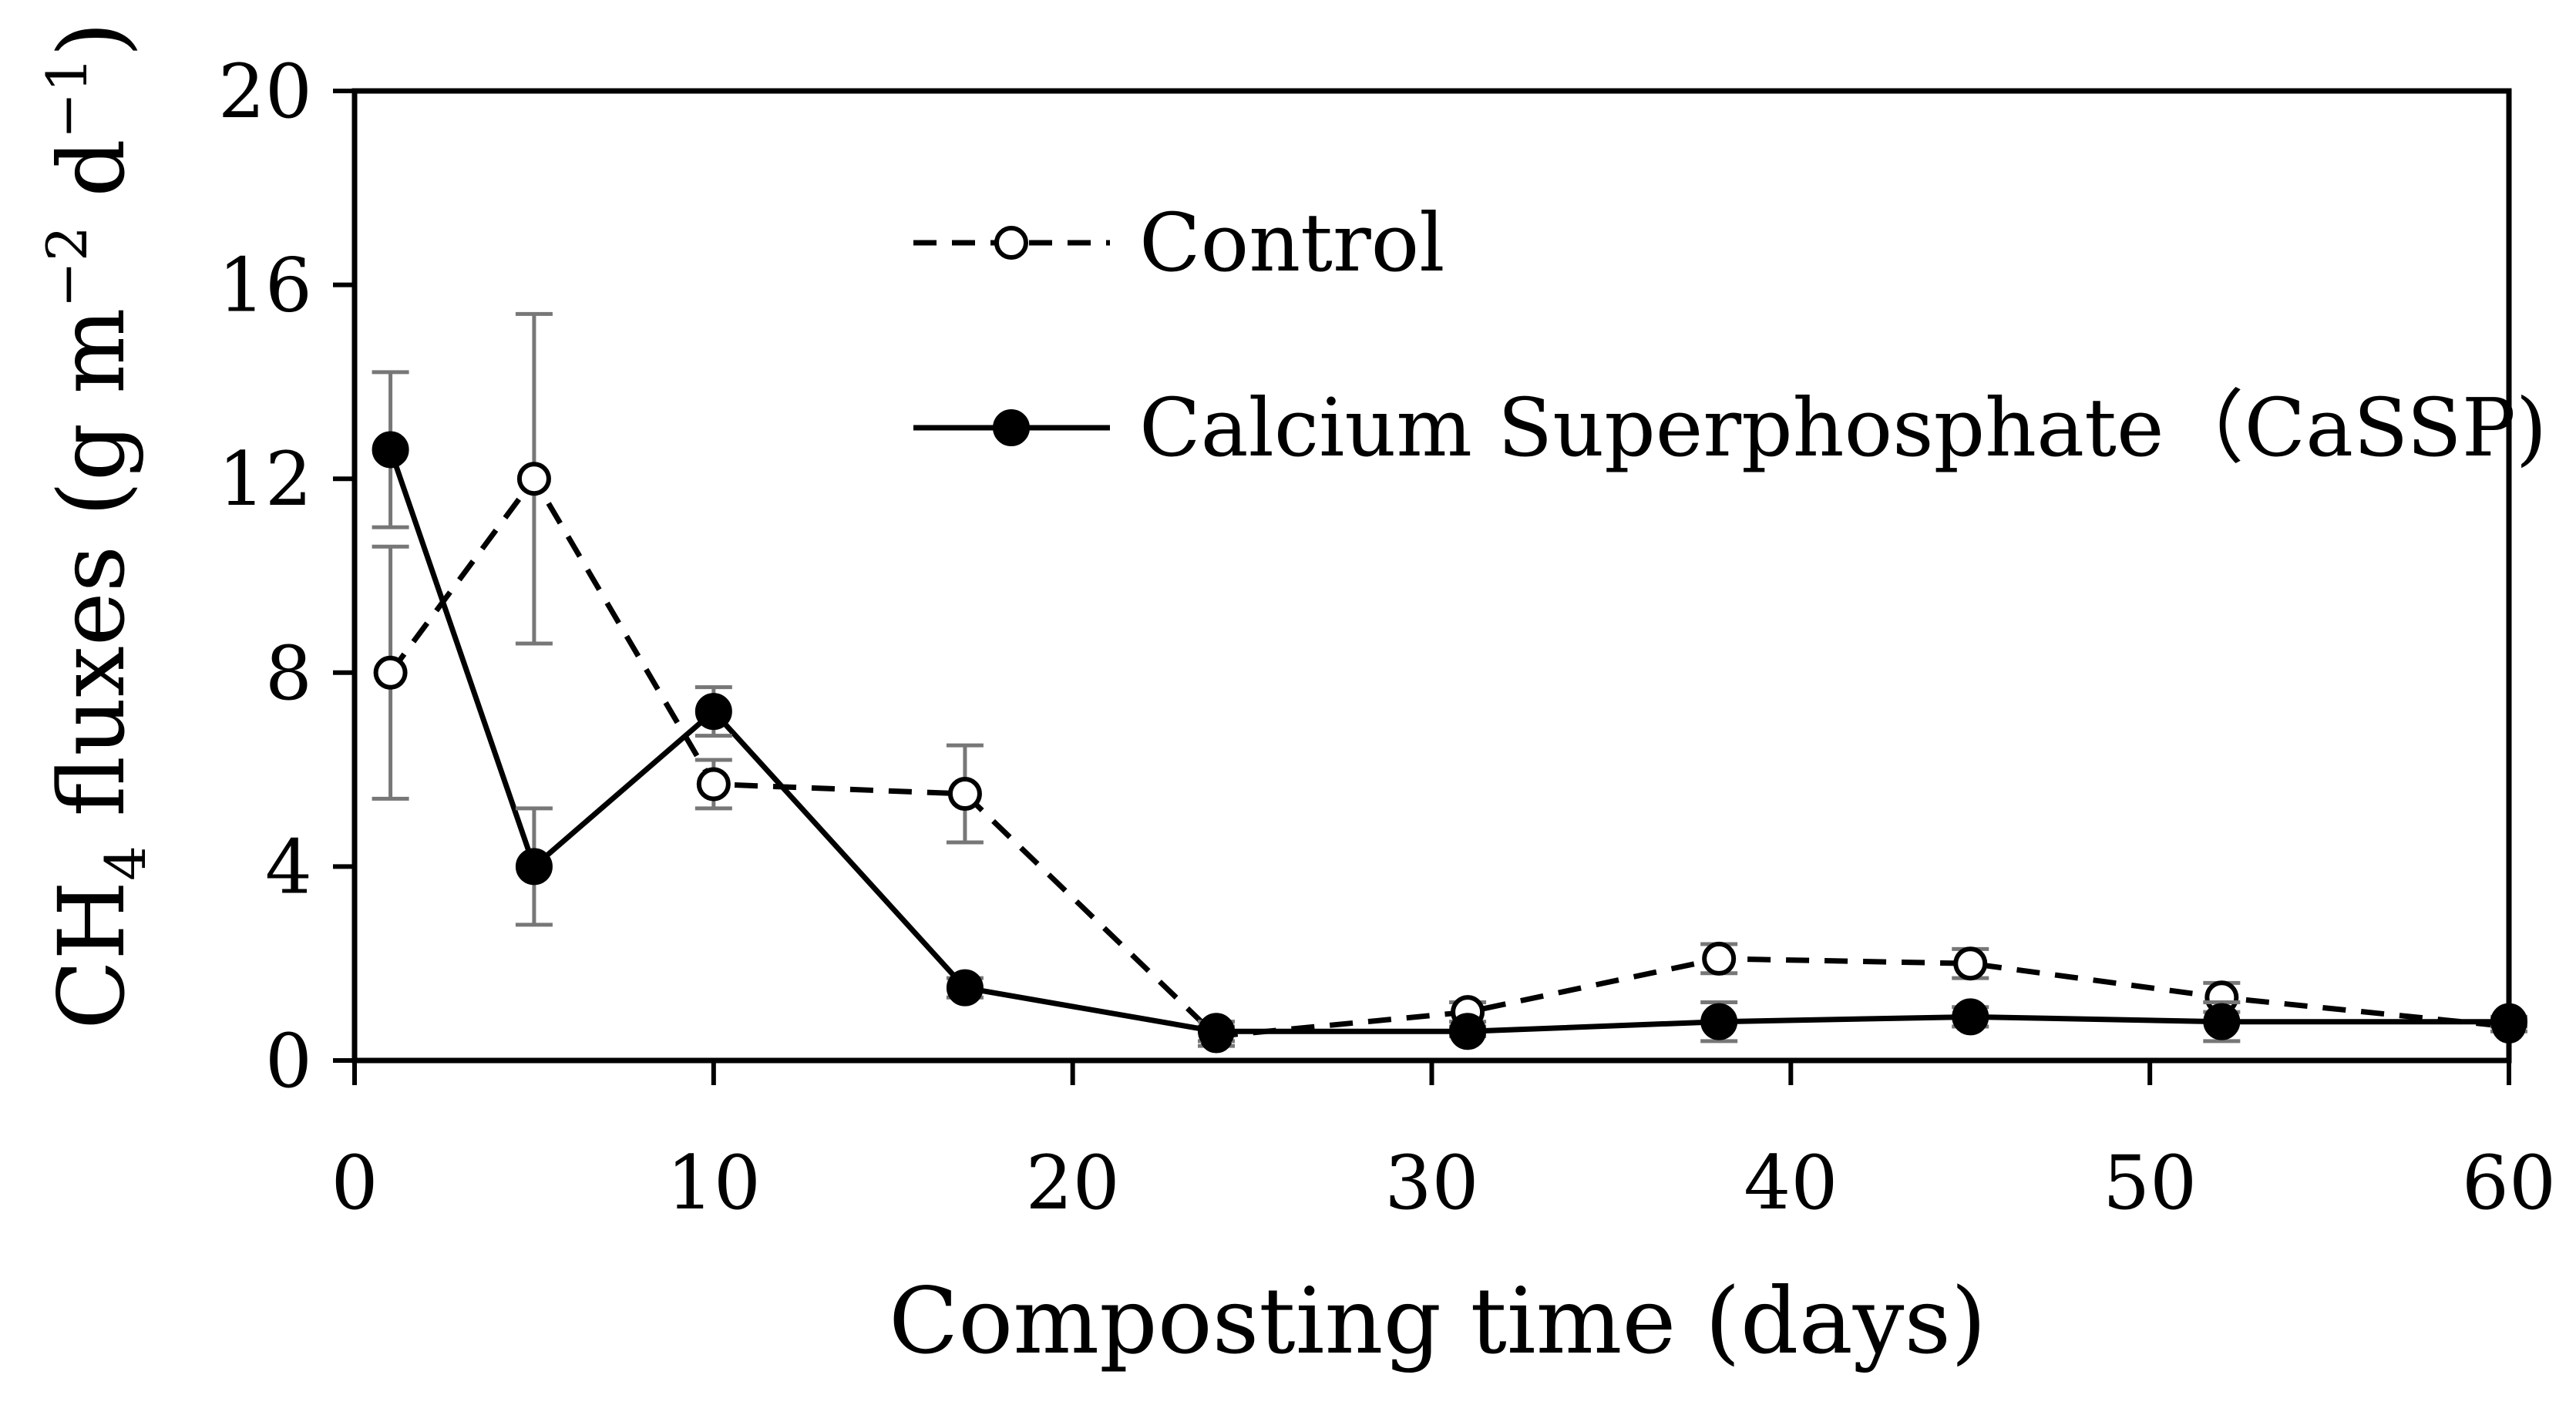 This screenshot has width=2576, height=1415. Describe the element at coordinates (354, 1183) in the screenshot. I see `x-tick-label: 0` at that location.